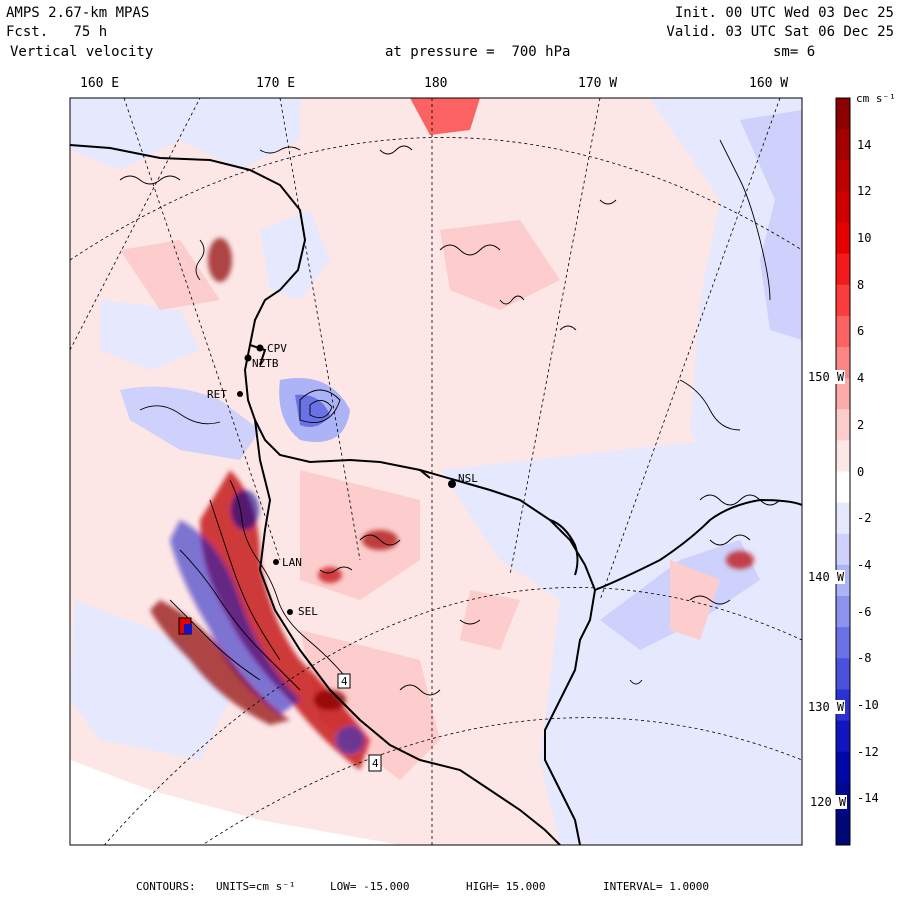 This screenshot has height=900, width=900. I want to click on contours-units: UNITS=cm s⁻¹, so click(256, 886).